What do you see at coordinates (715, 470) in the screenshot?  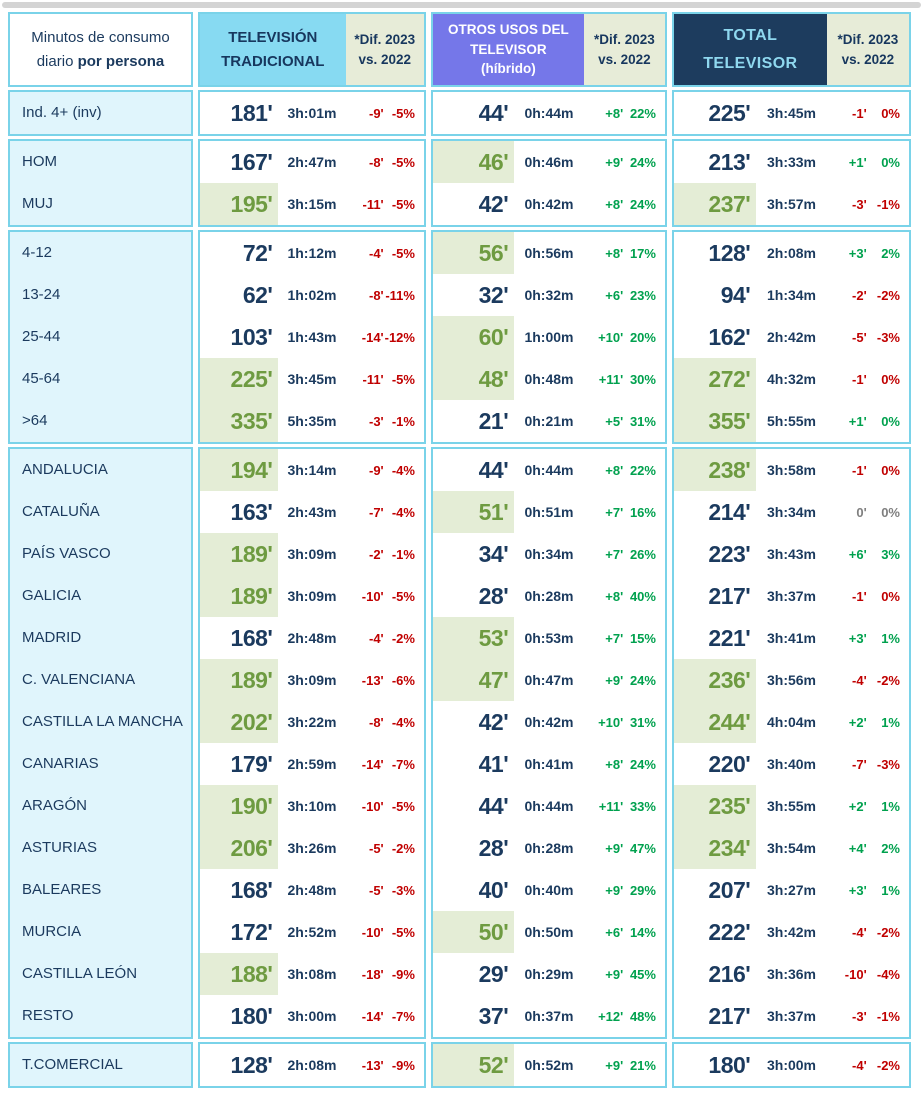 I see `minutes-value: 238'` at bounding box center [715, 470].